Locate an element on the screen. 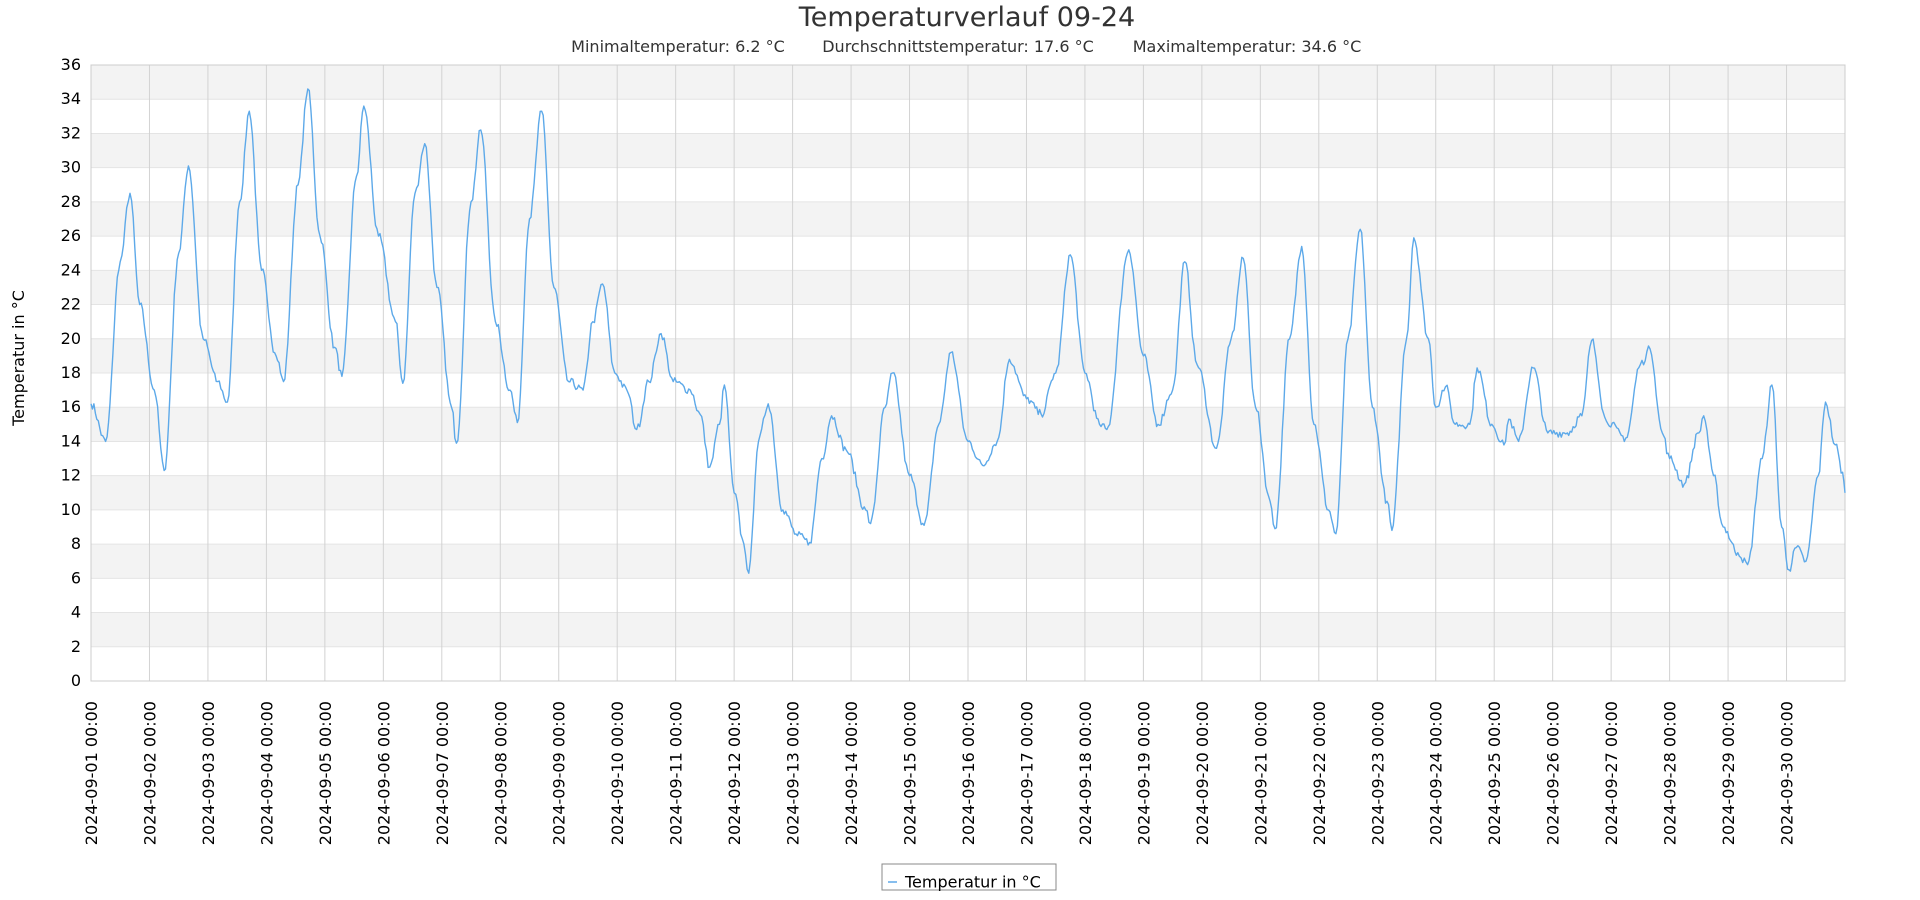 The image size is (1920, 900). x-tick-label: 2024-09-16 00:00 is located at coordinates (968, 773).